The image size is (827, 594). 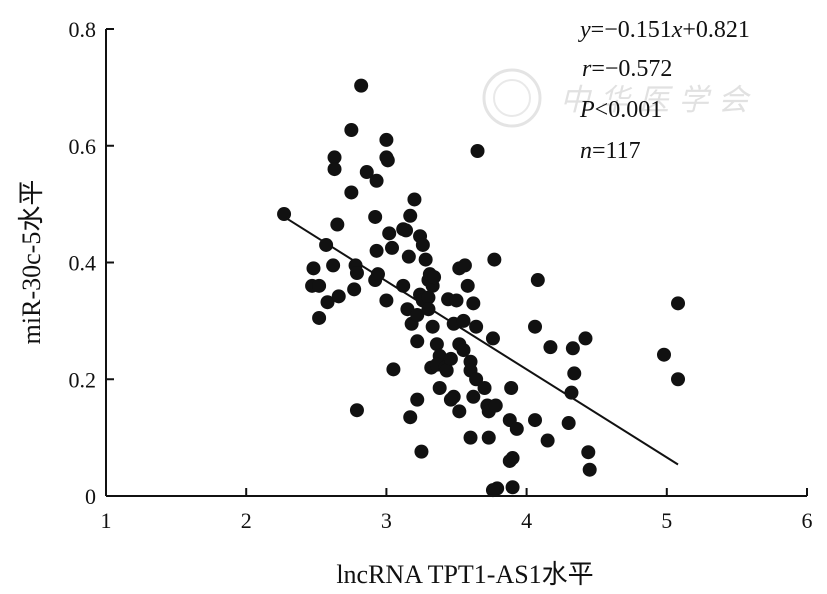 What do you see at coordinates (464, 574) in the screenshot?
I see `x-axis-title: lncRNA TPT1-AS1水平` at bounding box center [464, 574].